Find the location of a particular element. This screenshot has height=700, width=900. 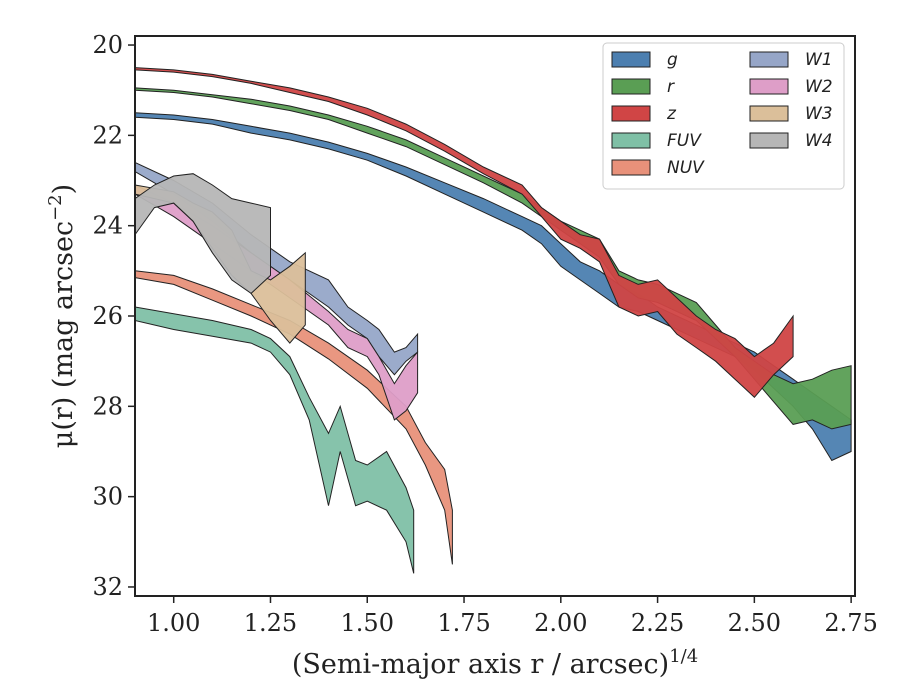

legend-swatch-w2 is located at coordinates (769, 86).